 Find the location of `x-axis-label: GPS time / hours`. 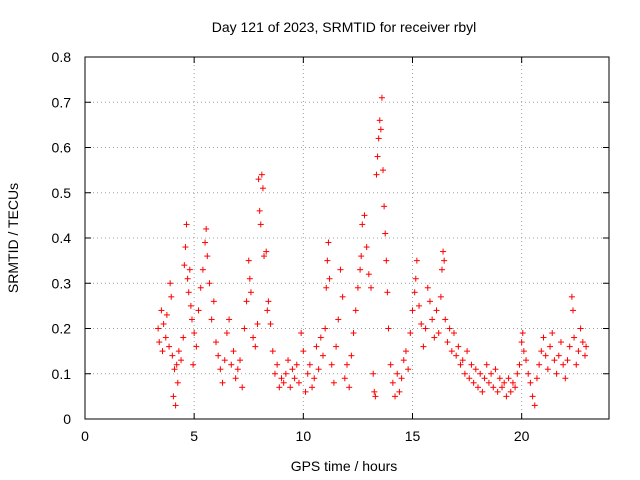

x-axis-label: GPS time / hours is located at coordinates (344, 466).